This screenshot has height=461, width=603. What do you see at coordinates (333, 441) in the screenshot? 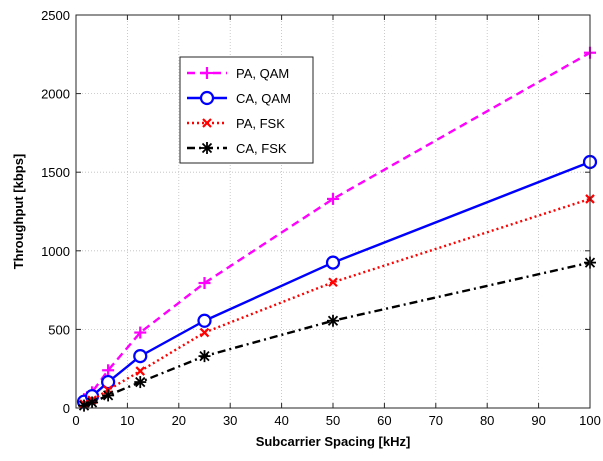
I see `x-axis-label: Subcarrier Spacing [kHz]` at bounding box center [333, 441].